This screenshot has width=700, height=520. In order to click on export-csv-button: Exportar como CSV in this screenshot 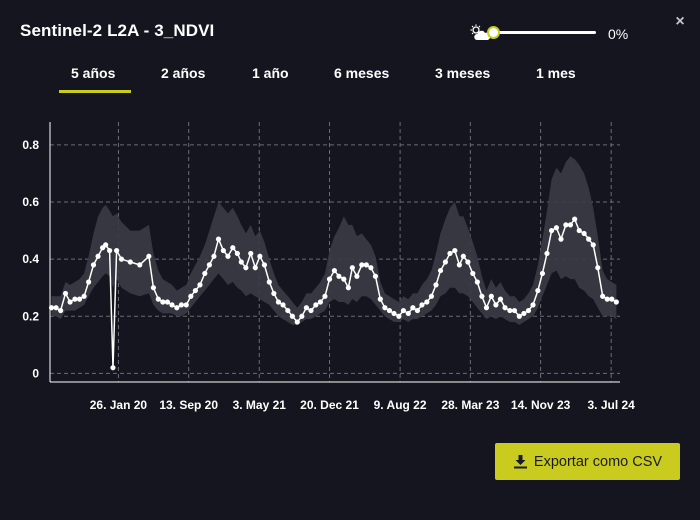, I will do `click(587, 461)`.